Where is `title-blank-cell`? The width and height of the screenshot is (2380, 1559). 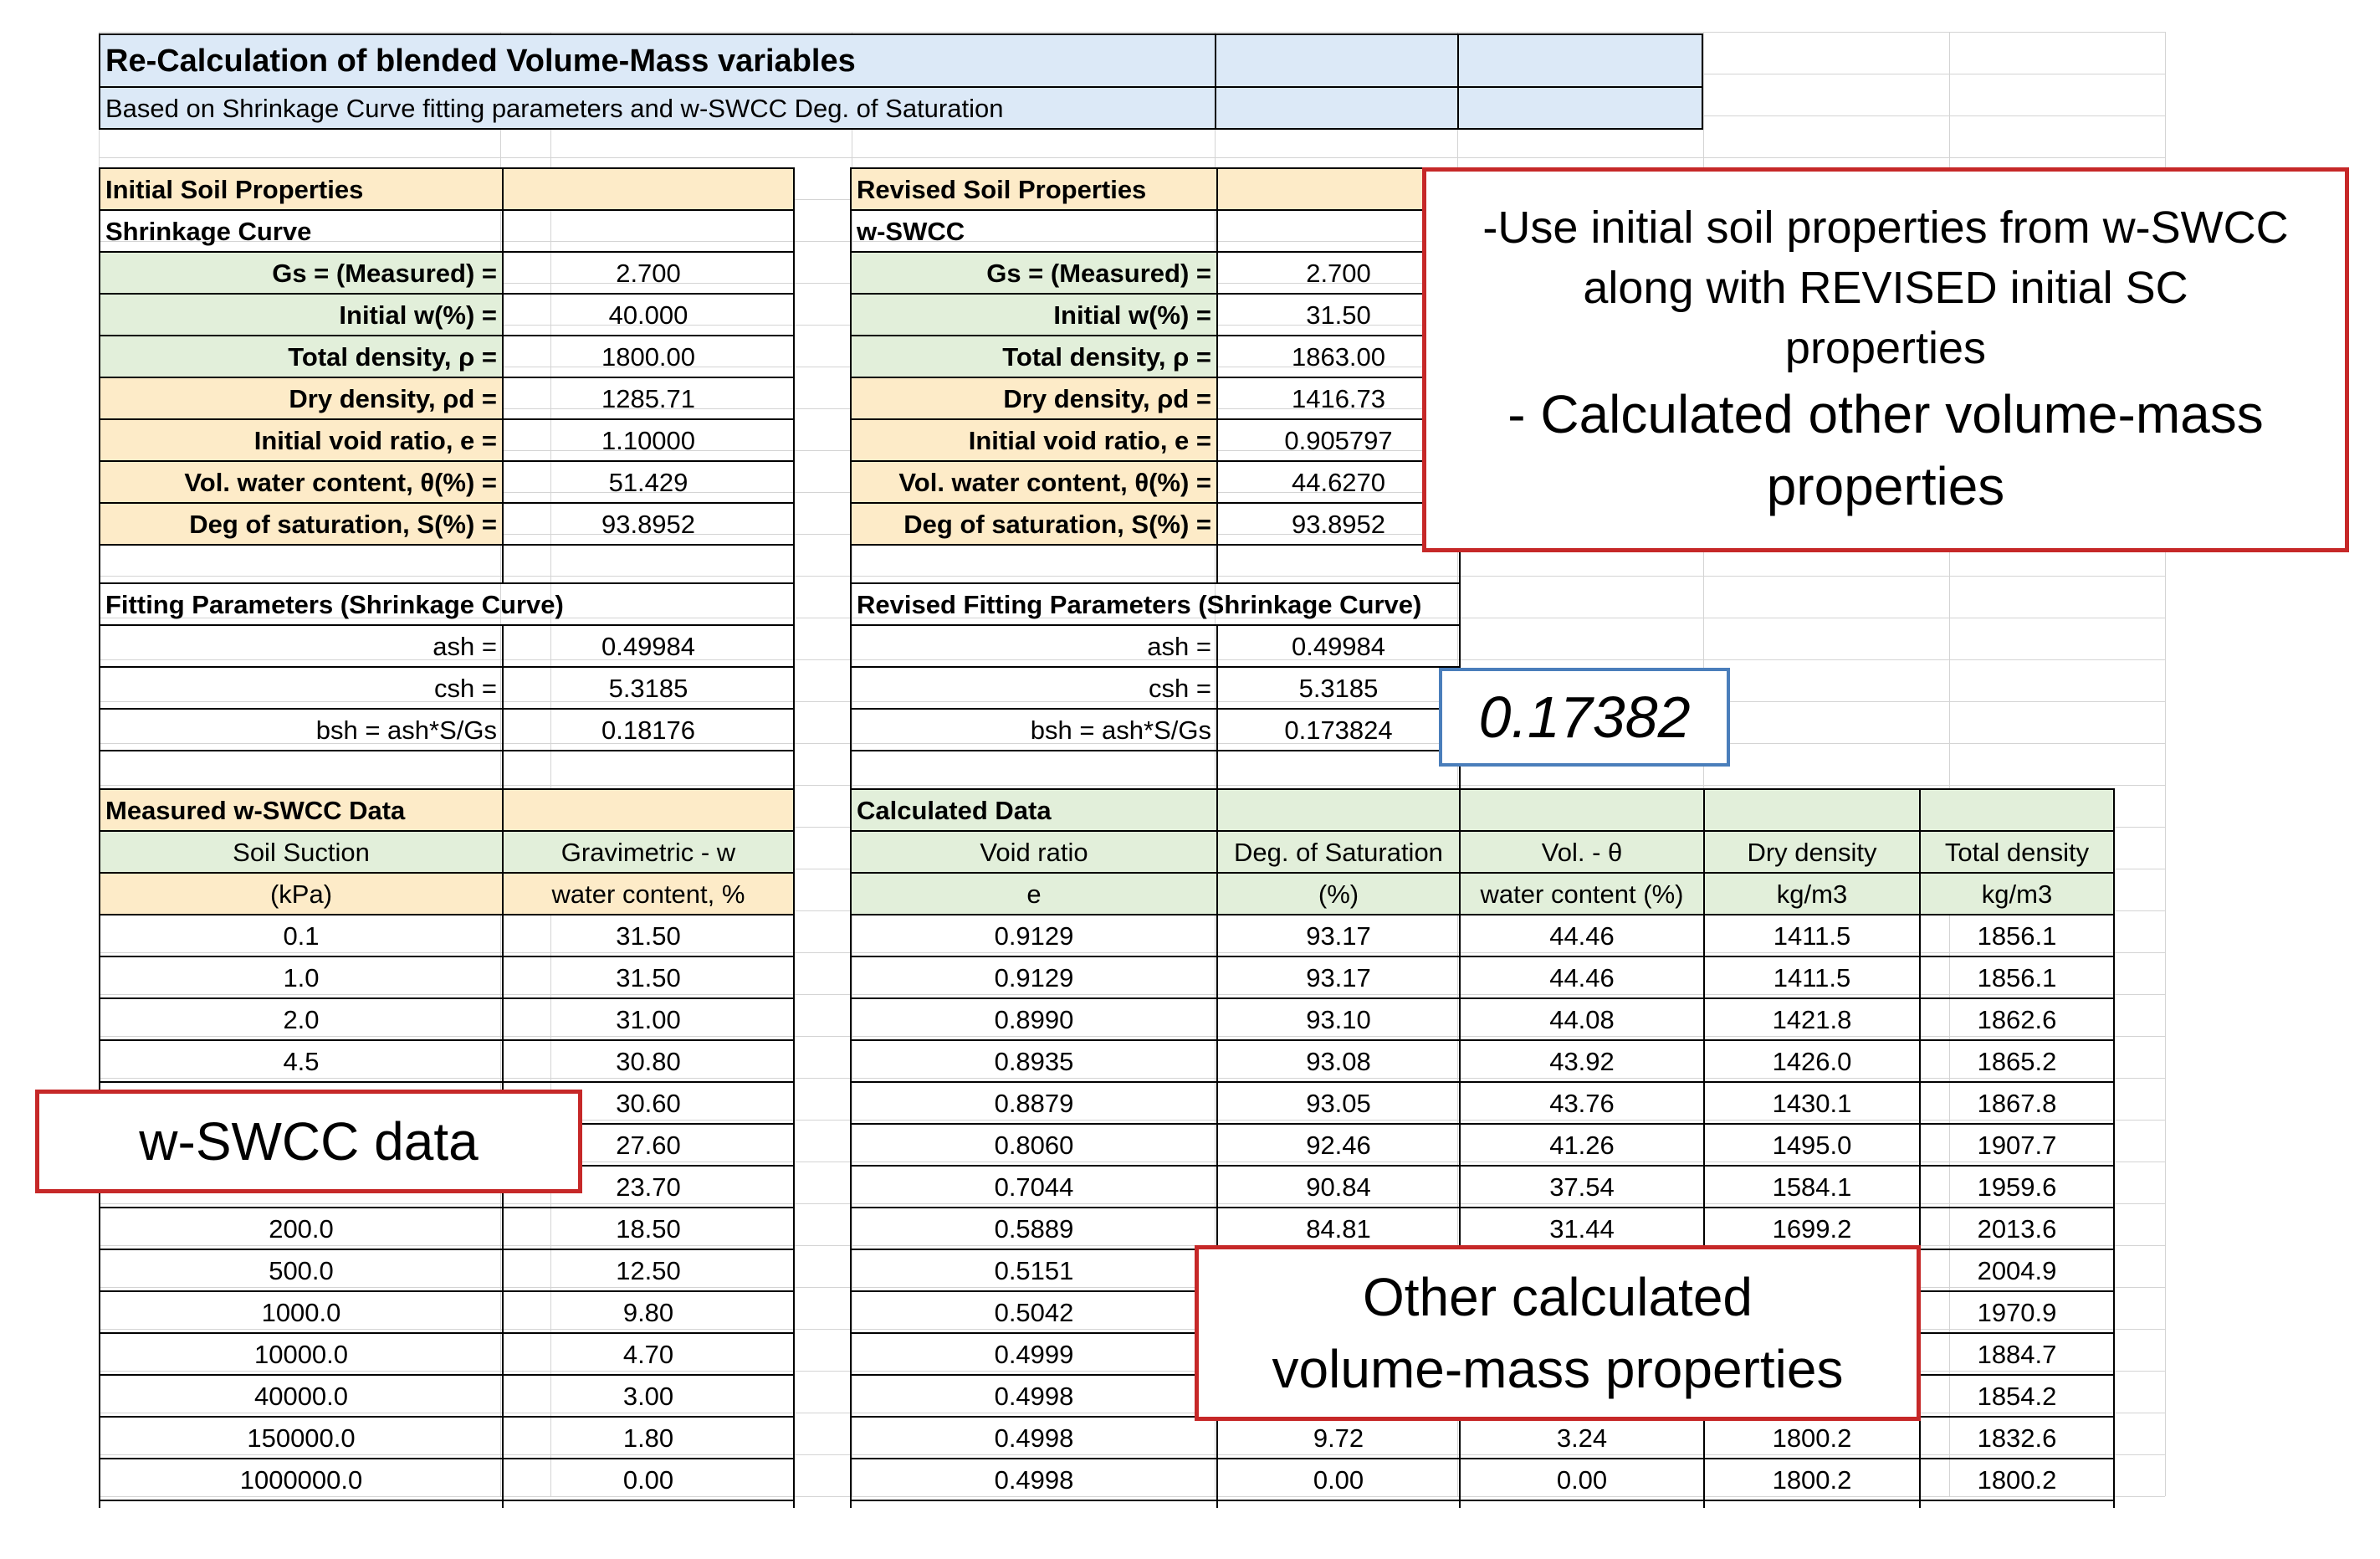 title-blank-cell is located at coordinates (1580, 61).